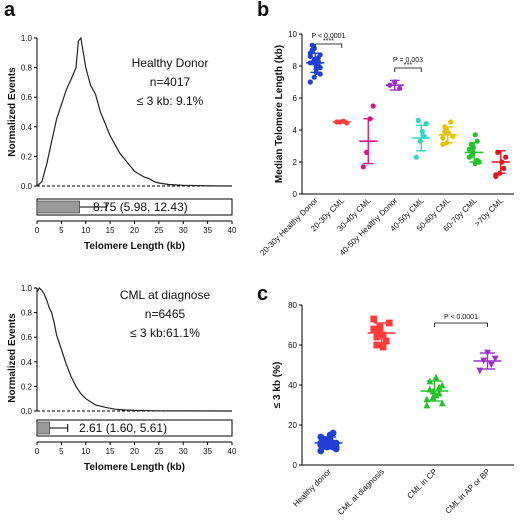 The image size is (520, 520). I want to click on y-axis-label: Normalized Events, so click(12, 358).